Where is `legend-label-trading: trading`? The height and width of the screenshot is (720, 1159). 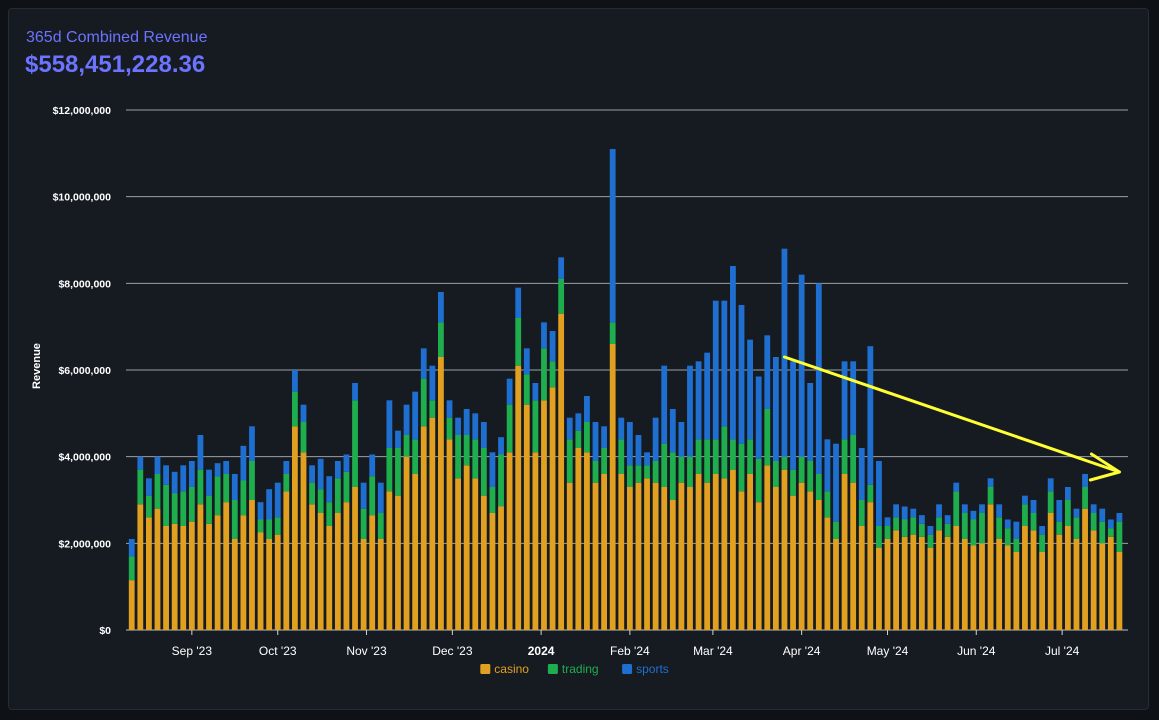 legend-label-trading: trading is located at coordinates (580, 669).